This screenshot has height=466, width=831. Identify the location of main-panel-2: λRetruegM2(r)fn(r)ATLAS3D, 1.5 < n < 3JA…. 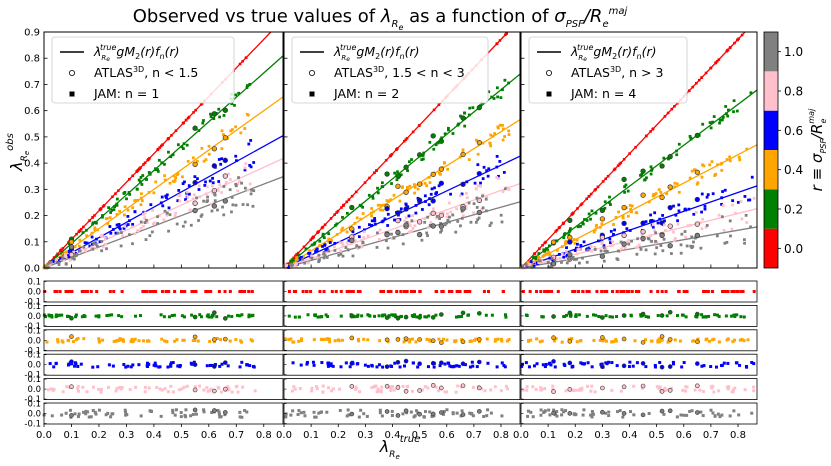
(402, 150).